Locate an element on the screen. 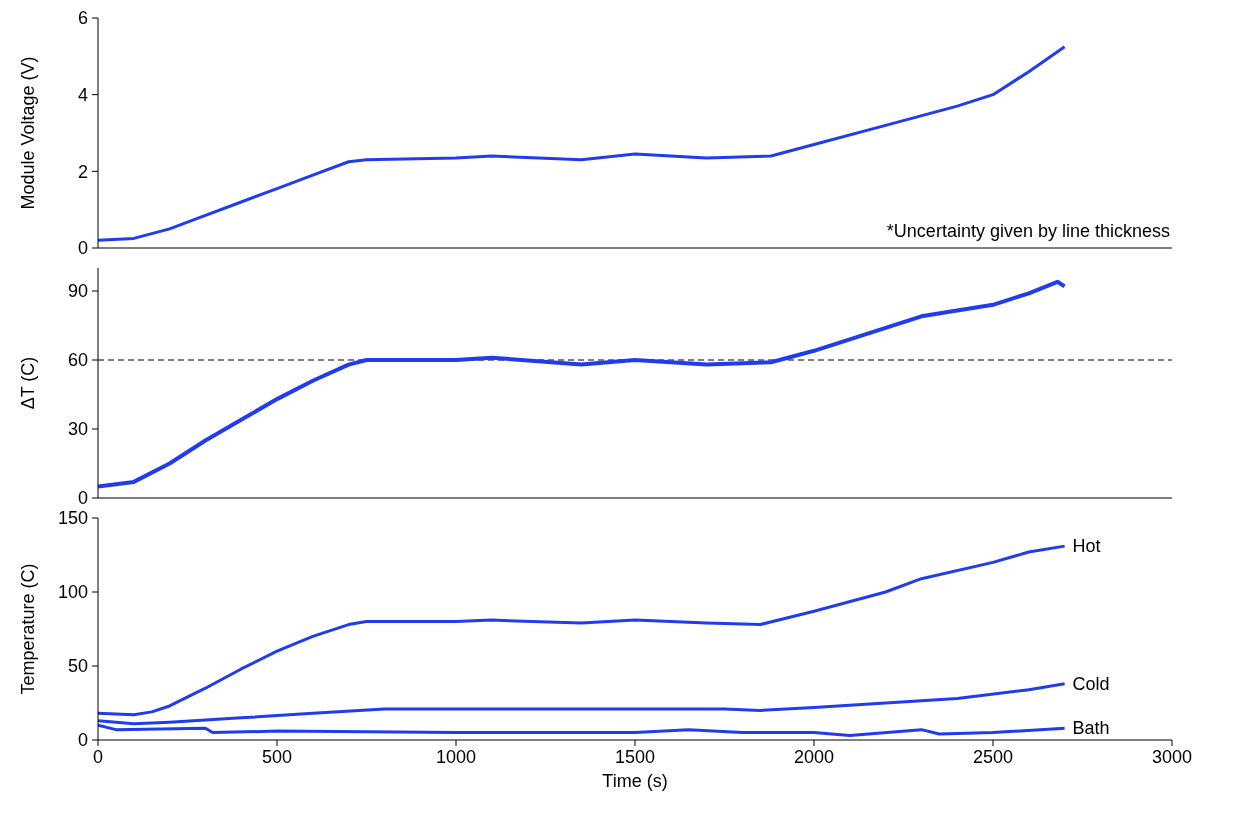 Image resolution: width=1250 pixels, height=817 pixels. annotation: *Uncertainty given by line thickness is located at coordinates (1028, 231).